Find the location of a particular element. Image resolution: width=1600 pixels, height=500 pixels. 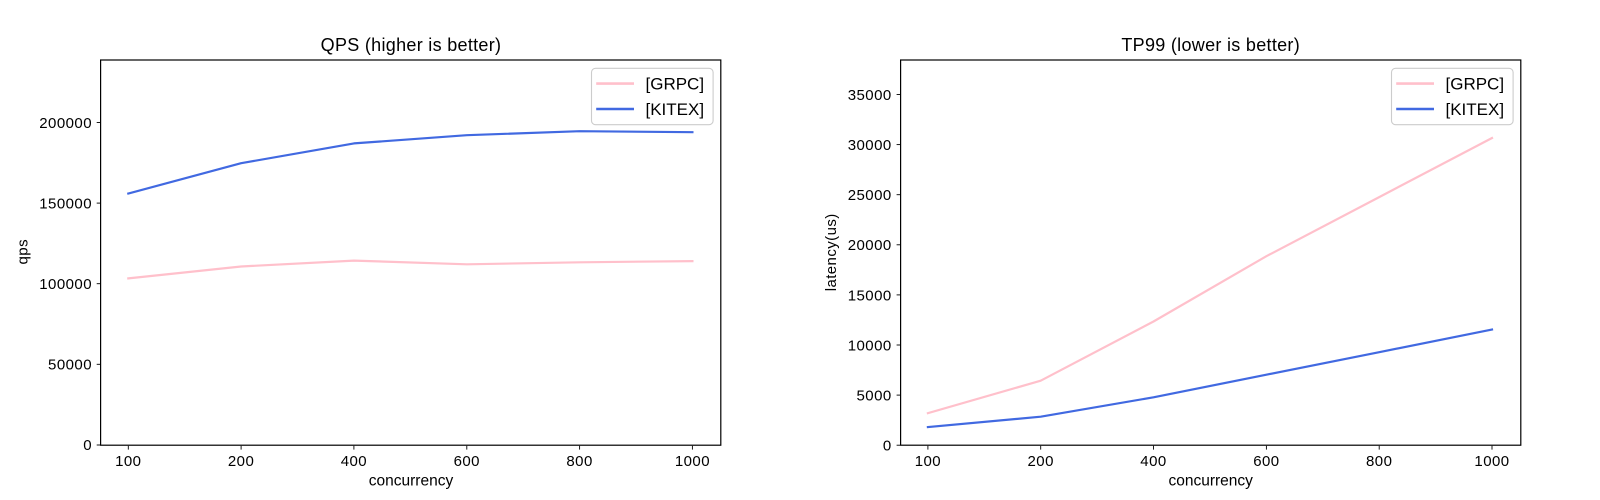

svg-text: 50000 is located at coordinates (70, 365).